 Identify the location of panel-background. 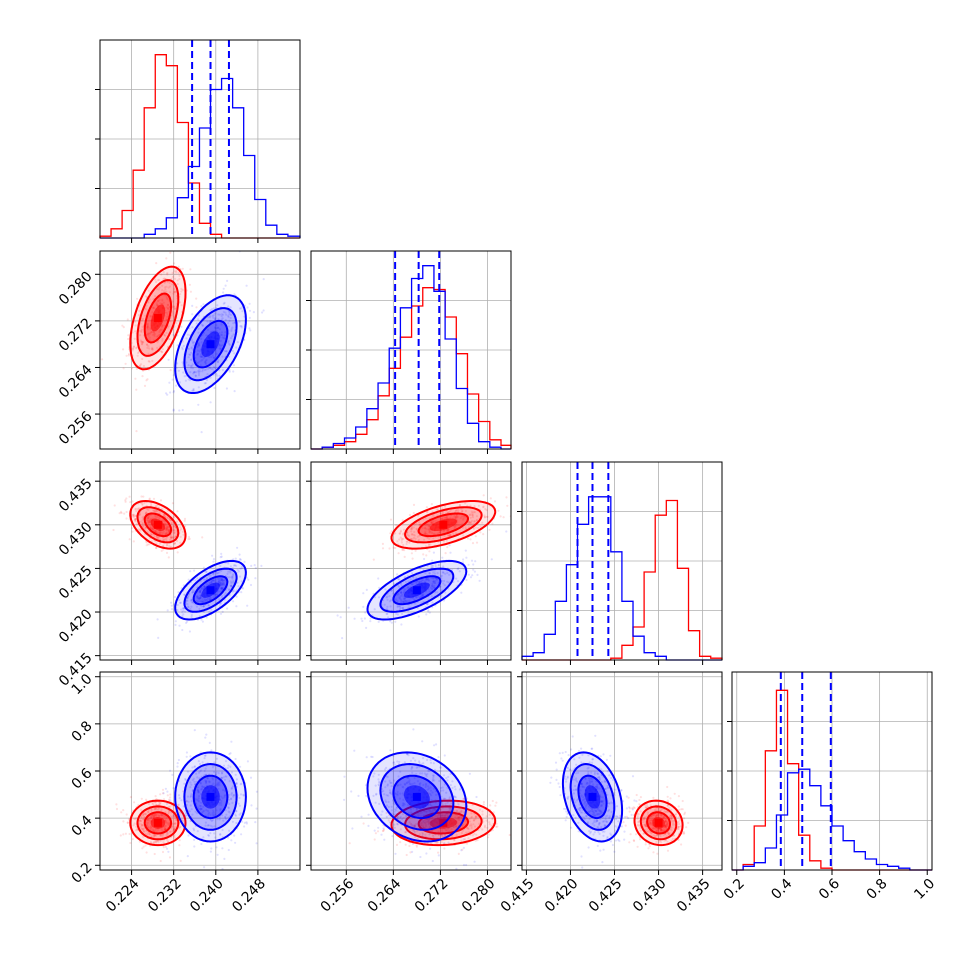
(411, 561).